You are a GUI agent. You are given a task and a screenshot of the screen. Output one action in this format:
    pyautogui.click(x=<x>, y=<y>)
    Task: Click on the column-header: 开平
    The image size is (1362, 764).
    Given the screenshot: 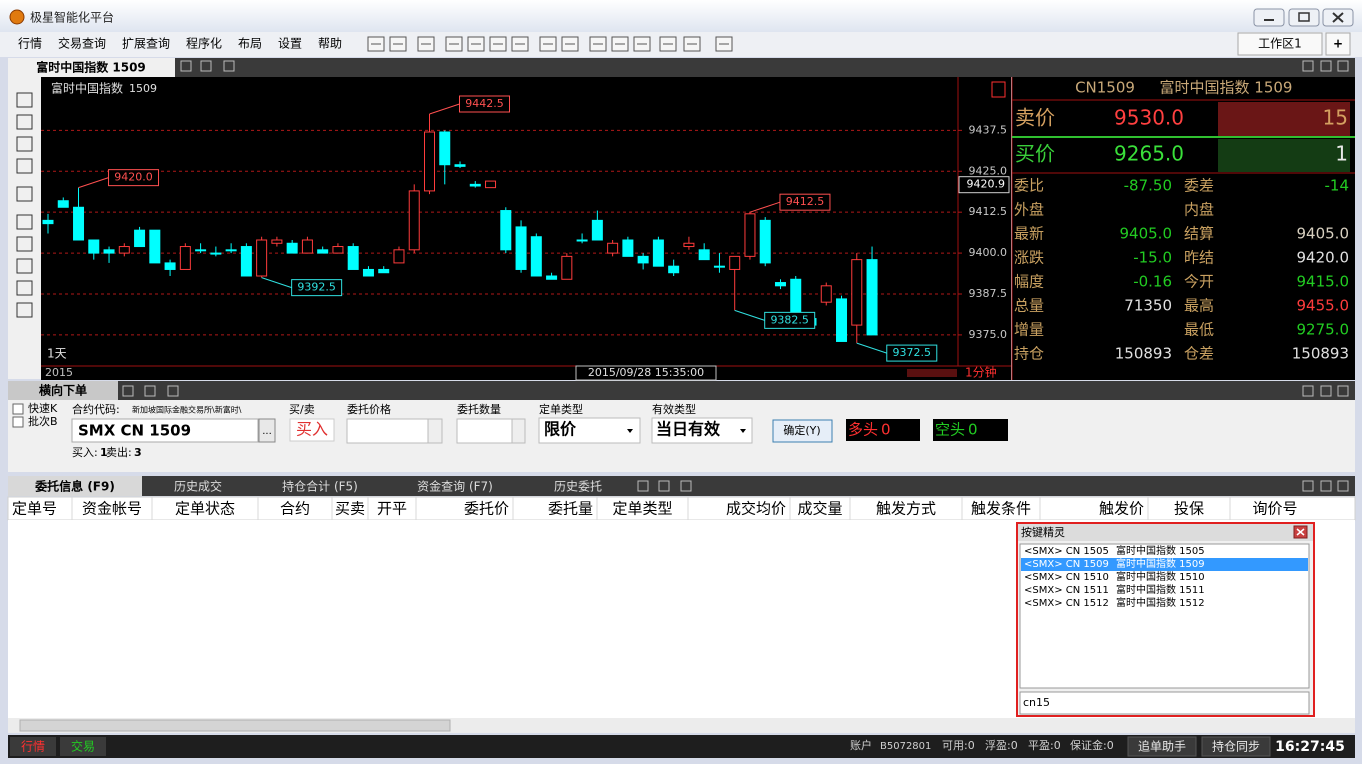 What is the action you would take?
    pyautogui.click(x=392, y=509)
    